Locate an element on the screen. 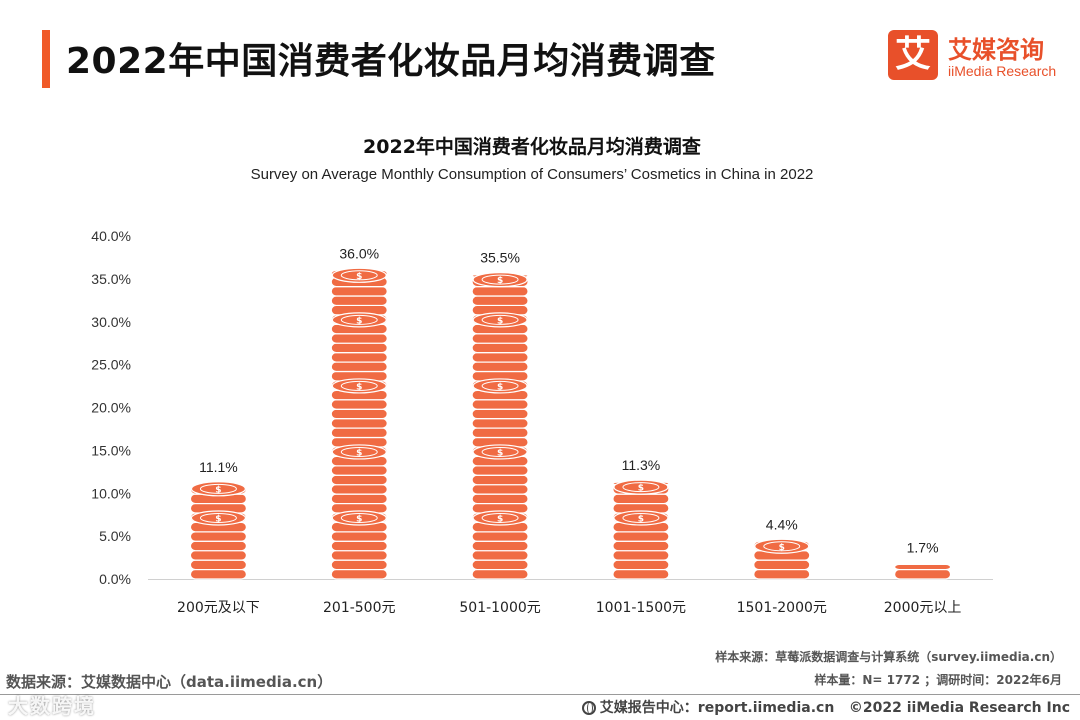 The width and height of the screenshot is (1080, 720). x-category-label: 1501-2000元 is located at coordinates (782, 608).